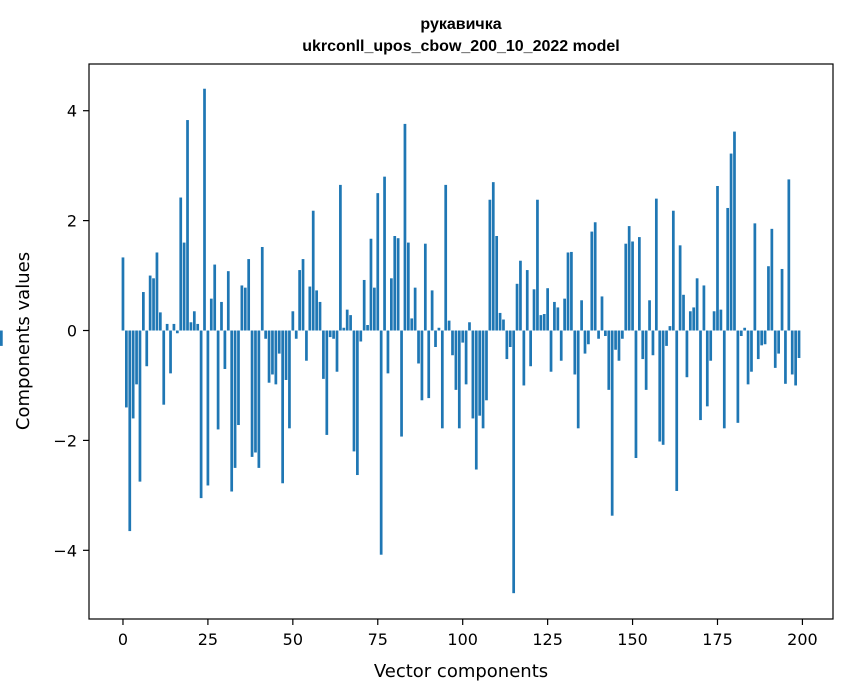 This screenshot has width=847, height=696. I want to click on x-tick-label: 0, so click(123, 639).